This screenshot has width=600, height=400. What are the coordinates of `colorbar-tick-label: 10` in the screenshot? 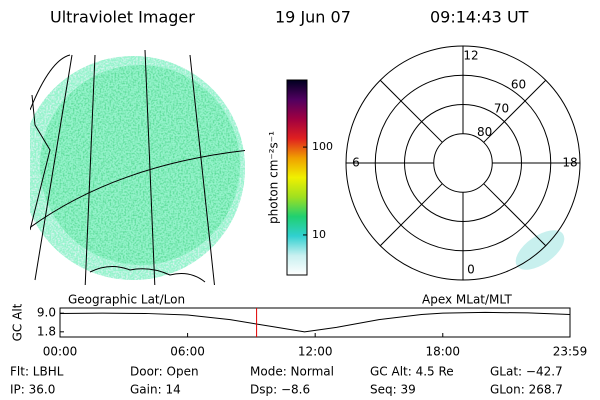 It's located at (319, 234).